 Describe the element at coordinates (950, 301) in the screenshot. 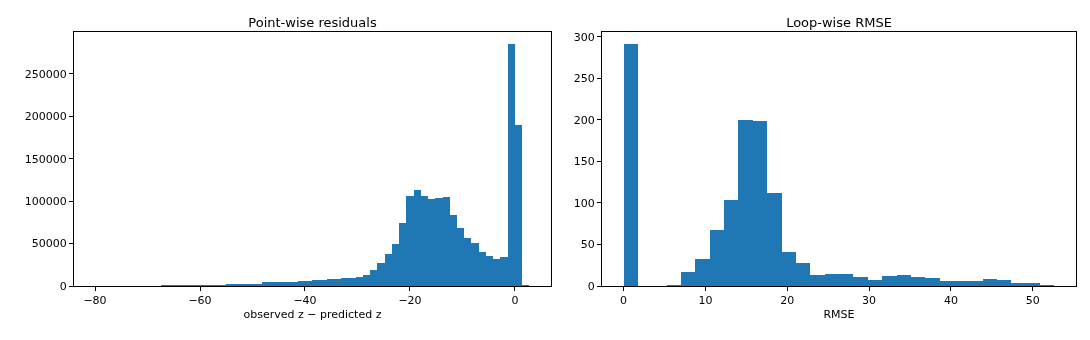

I see `x-tick-label: 40` at that location.